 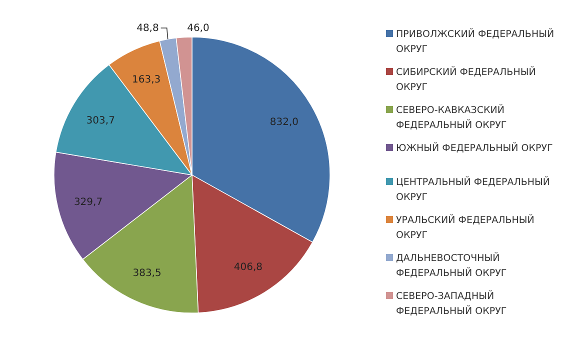 What do you see at coordinates (198, 28) in the screenshot?
I see `data-label: 46,0` at bounding box center [198, 28].